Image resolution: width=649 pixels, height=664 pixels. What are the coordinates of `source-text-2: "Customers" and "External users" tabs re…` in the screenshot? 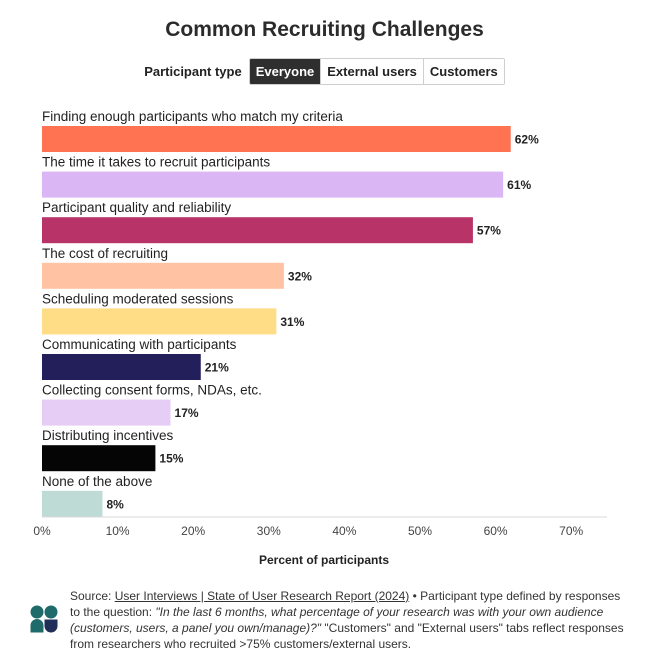 It's located at (347, 636).